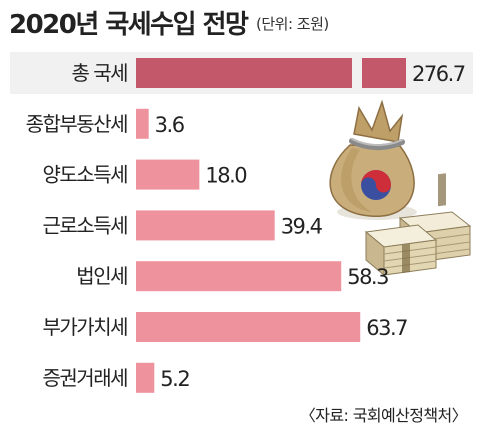 Image resolution: width=483 pixels, height=434 pixels. I want to click on value-label: 18.0, so click(225, 176).